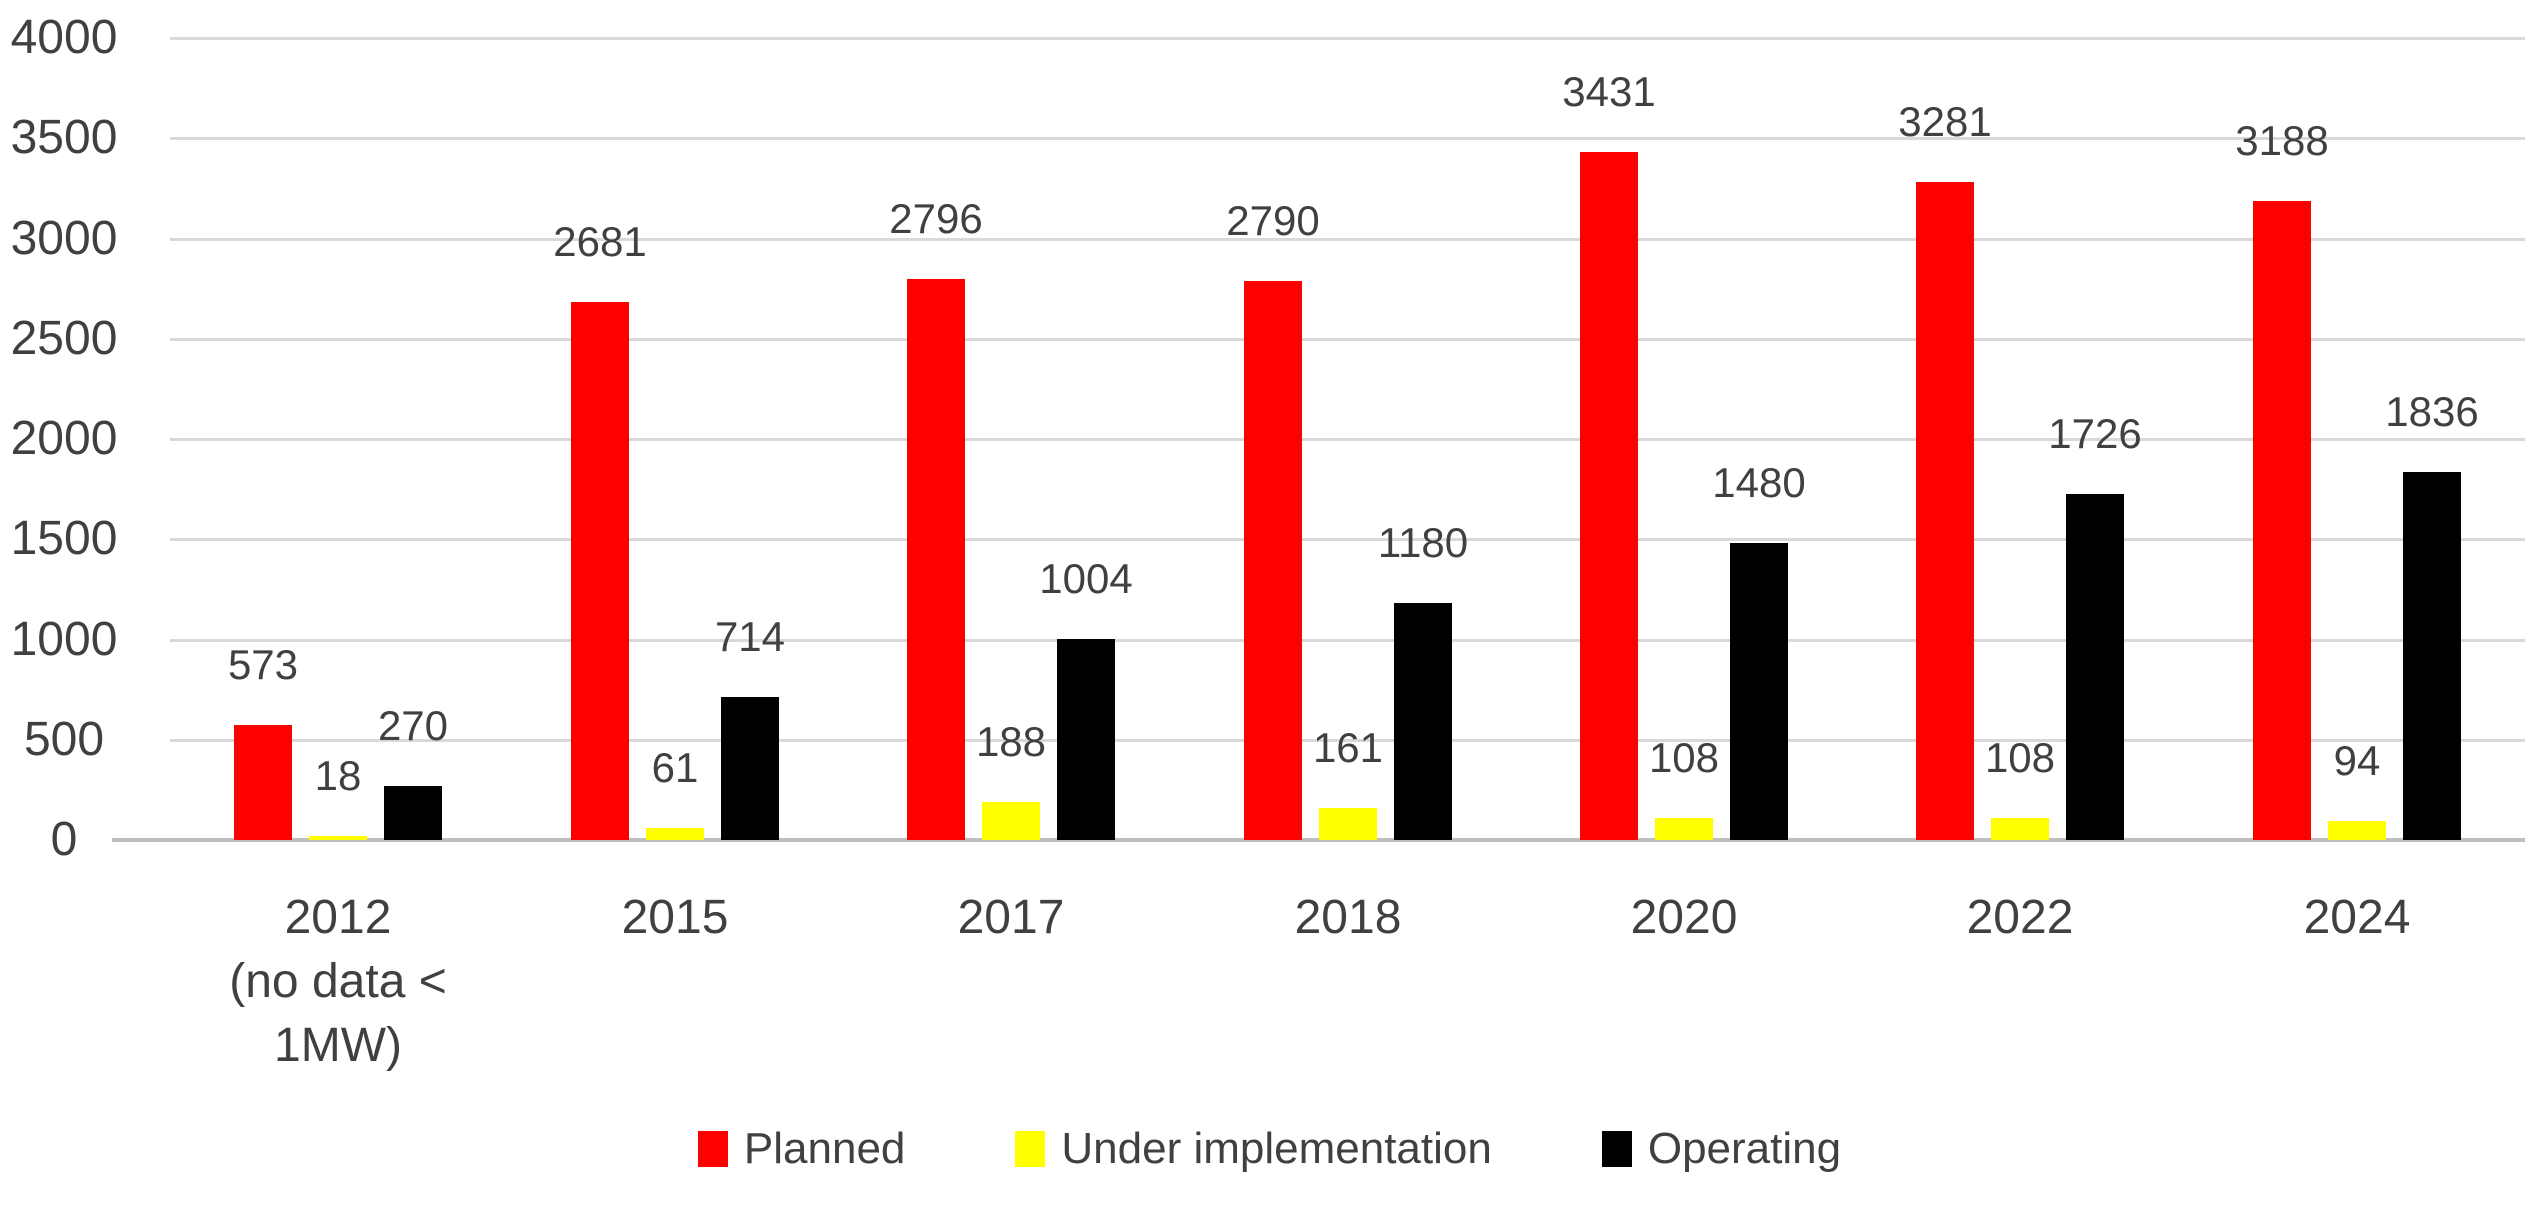  I want to click on legend-label: Planned, so click(824, 1148).